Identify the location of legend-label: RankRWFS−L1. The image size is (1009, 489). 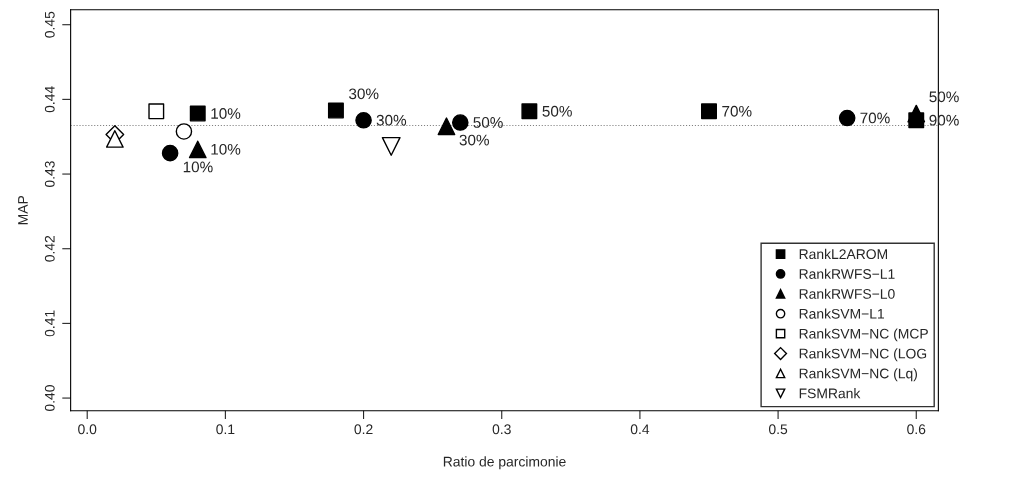
(847, 273).